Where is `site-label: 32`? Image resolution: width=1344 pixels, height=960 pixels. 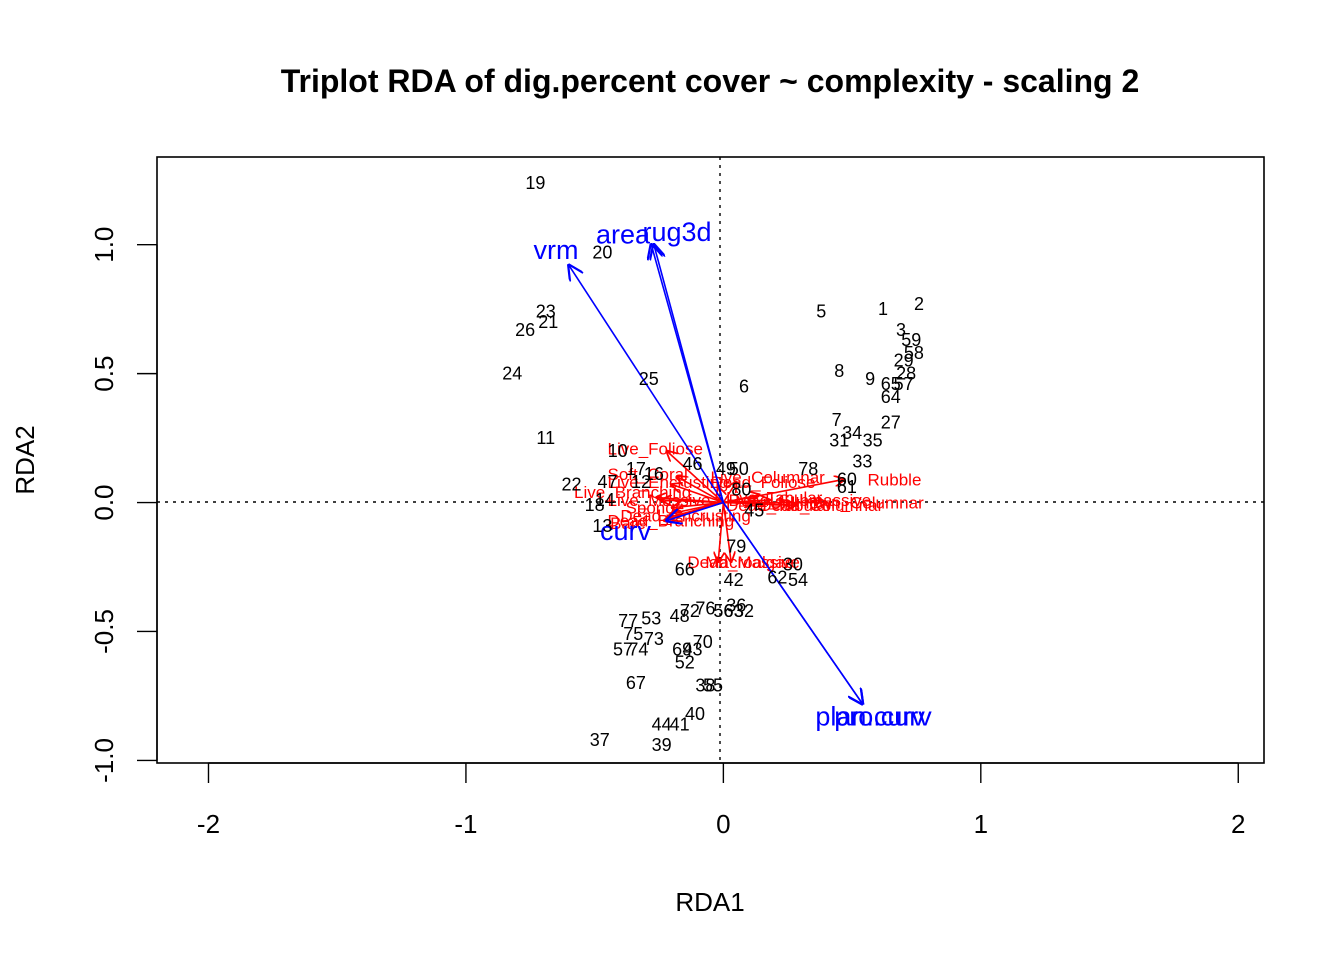
site-label: 32 is located at coordinates (744, 611).